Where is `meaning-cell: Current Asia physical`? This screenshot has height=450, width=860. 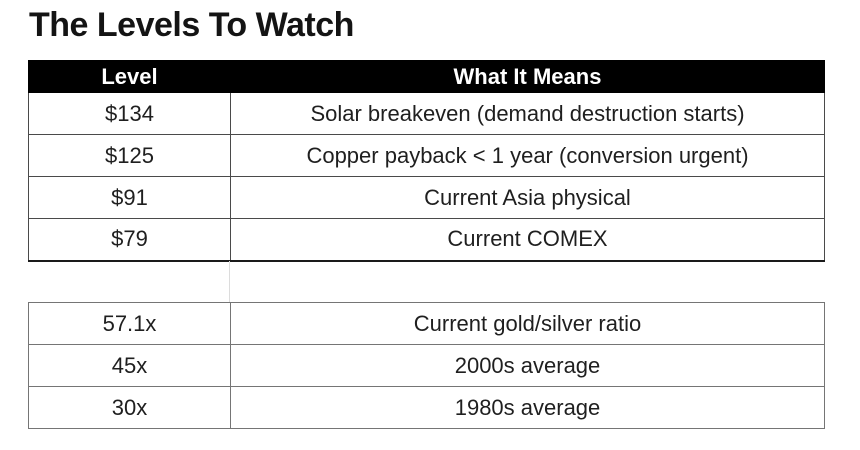 meaning-cell: Current Asia physical is located at coordinates (527, 197).